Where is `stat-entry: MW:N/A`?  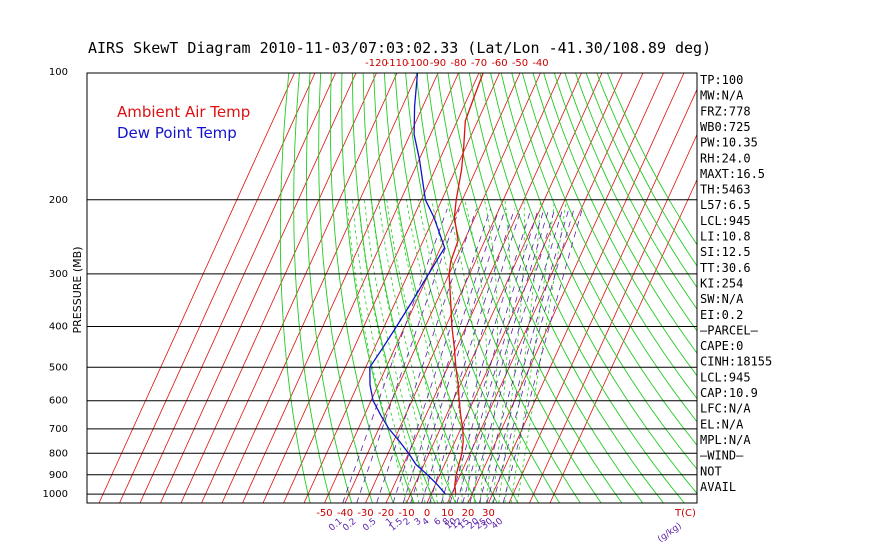
stat-entry: MW:N/A is located at coordinates (722, 96).